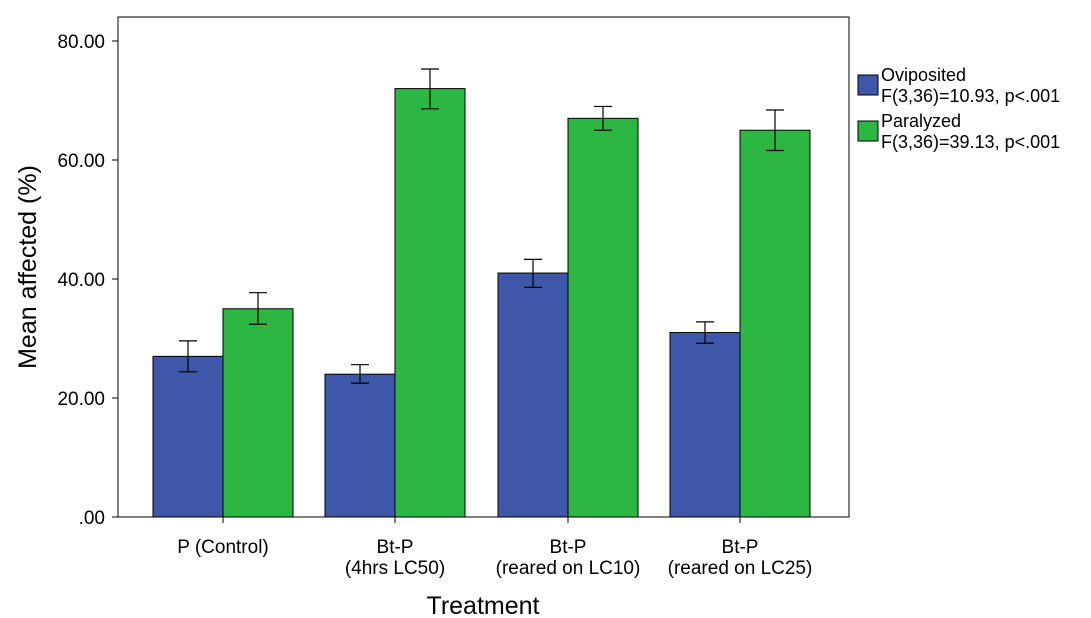  I want to click on x-tick-label: (reared on LC25), so click(740, 568).